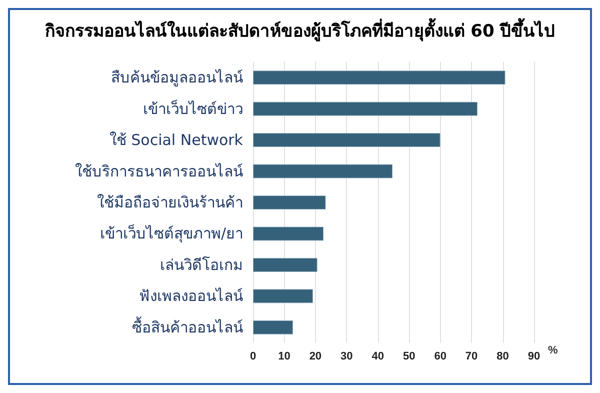 This screenshot has height=393, width=600. What do you see at coordinates (171, 234) in the screenshot?
I see `y-tick-label: เข้าเว็บไซต์สุขภาพ/ยา` at bounding box center [171, 234].